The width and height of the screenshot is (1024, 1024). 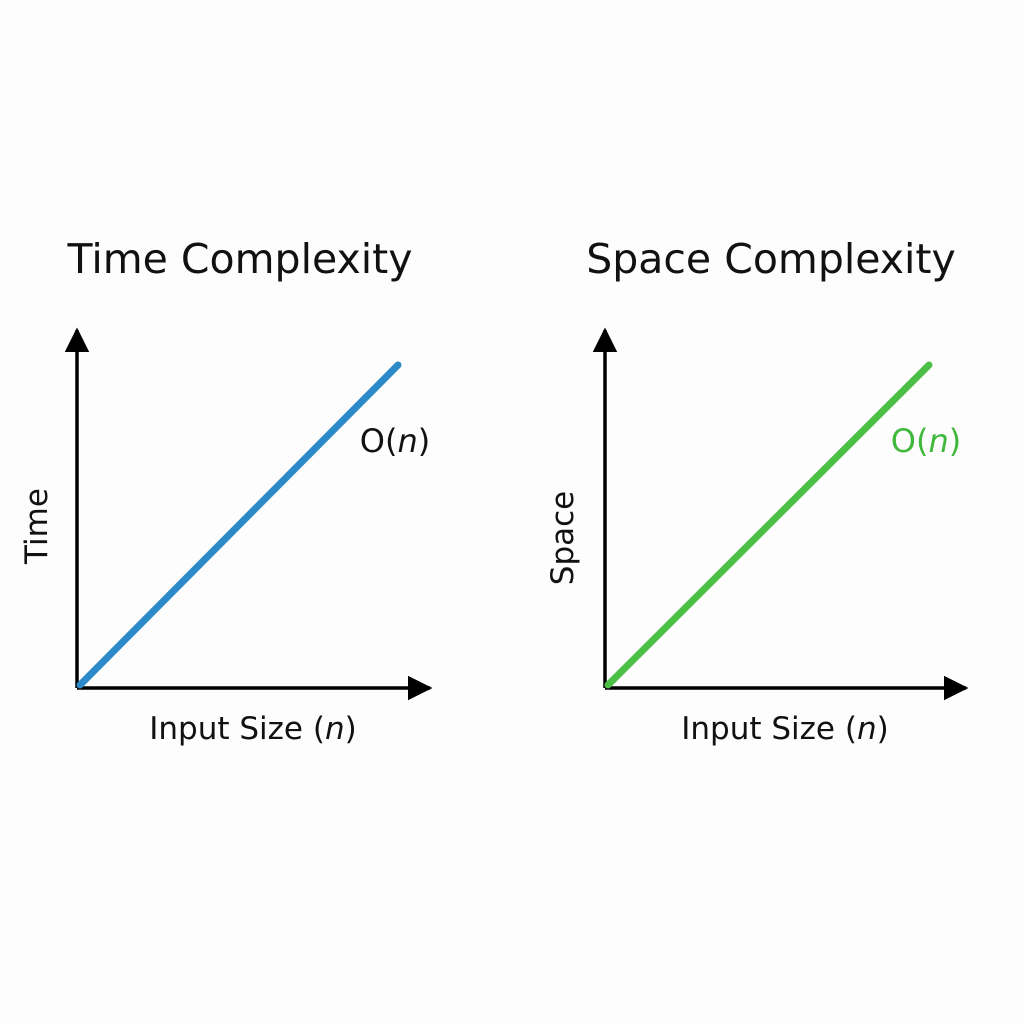 I want to click on chart-title: Space Complexity, so click(x=771, y=259).